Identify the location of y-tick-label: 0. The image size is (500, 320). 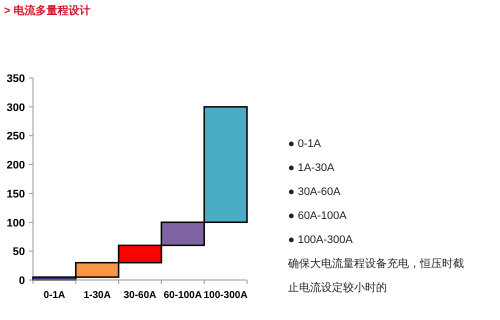
(21, 281).